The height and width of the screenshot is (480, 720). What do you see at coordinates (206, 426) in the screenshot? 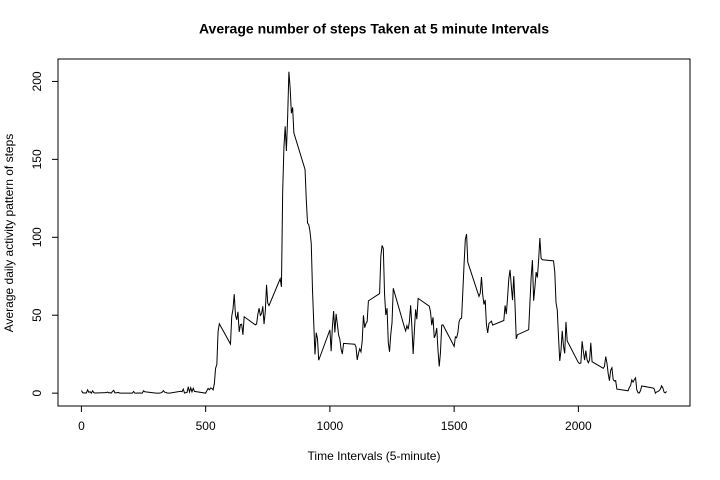
I see `x-tick-label: 500` at bounding box center [206, 426].